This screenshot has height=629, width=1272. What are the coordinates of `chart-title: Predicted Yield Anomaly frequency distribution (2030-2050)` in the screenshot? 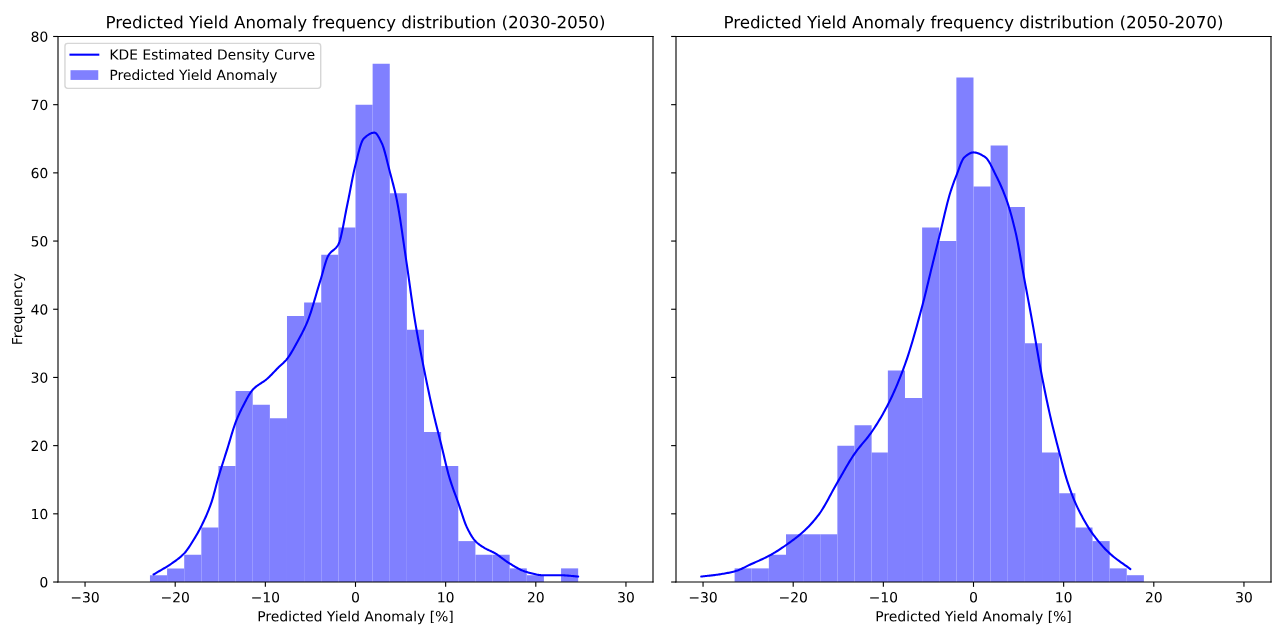 It's located at (356, 23).